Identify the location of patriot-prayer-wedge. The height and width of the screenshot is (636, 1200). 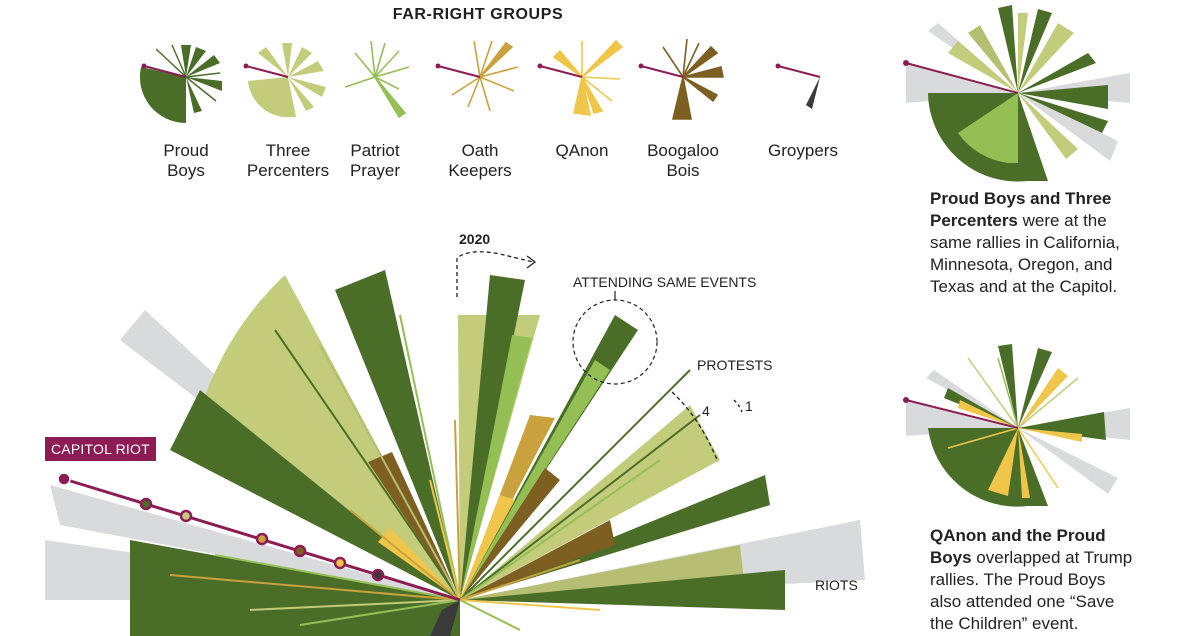
(496, 467).